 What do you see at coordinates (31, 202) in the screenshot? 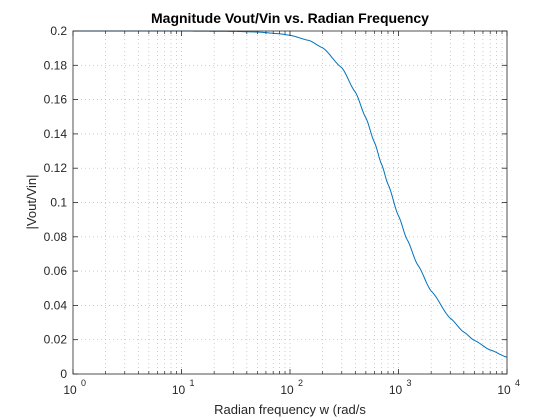
I see `y-axis-label: |Vout/Vin|` at bounding box center [31, 202].